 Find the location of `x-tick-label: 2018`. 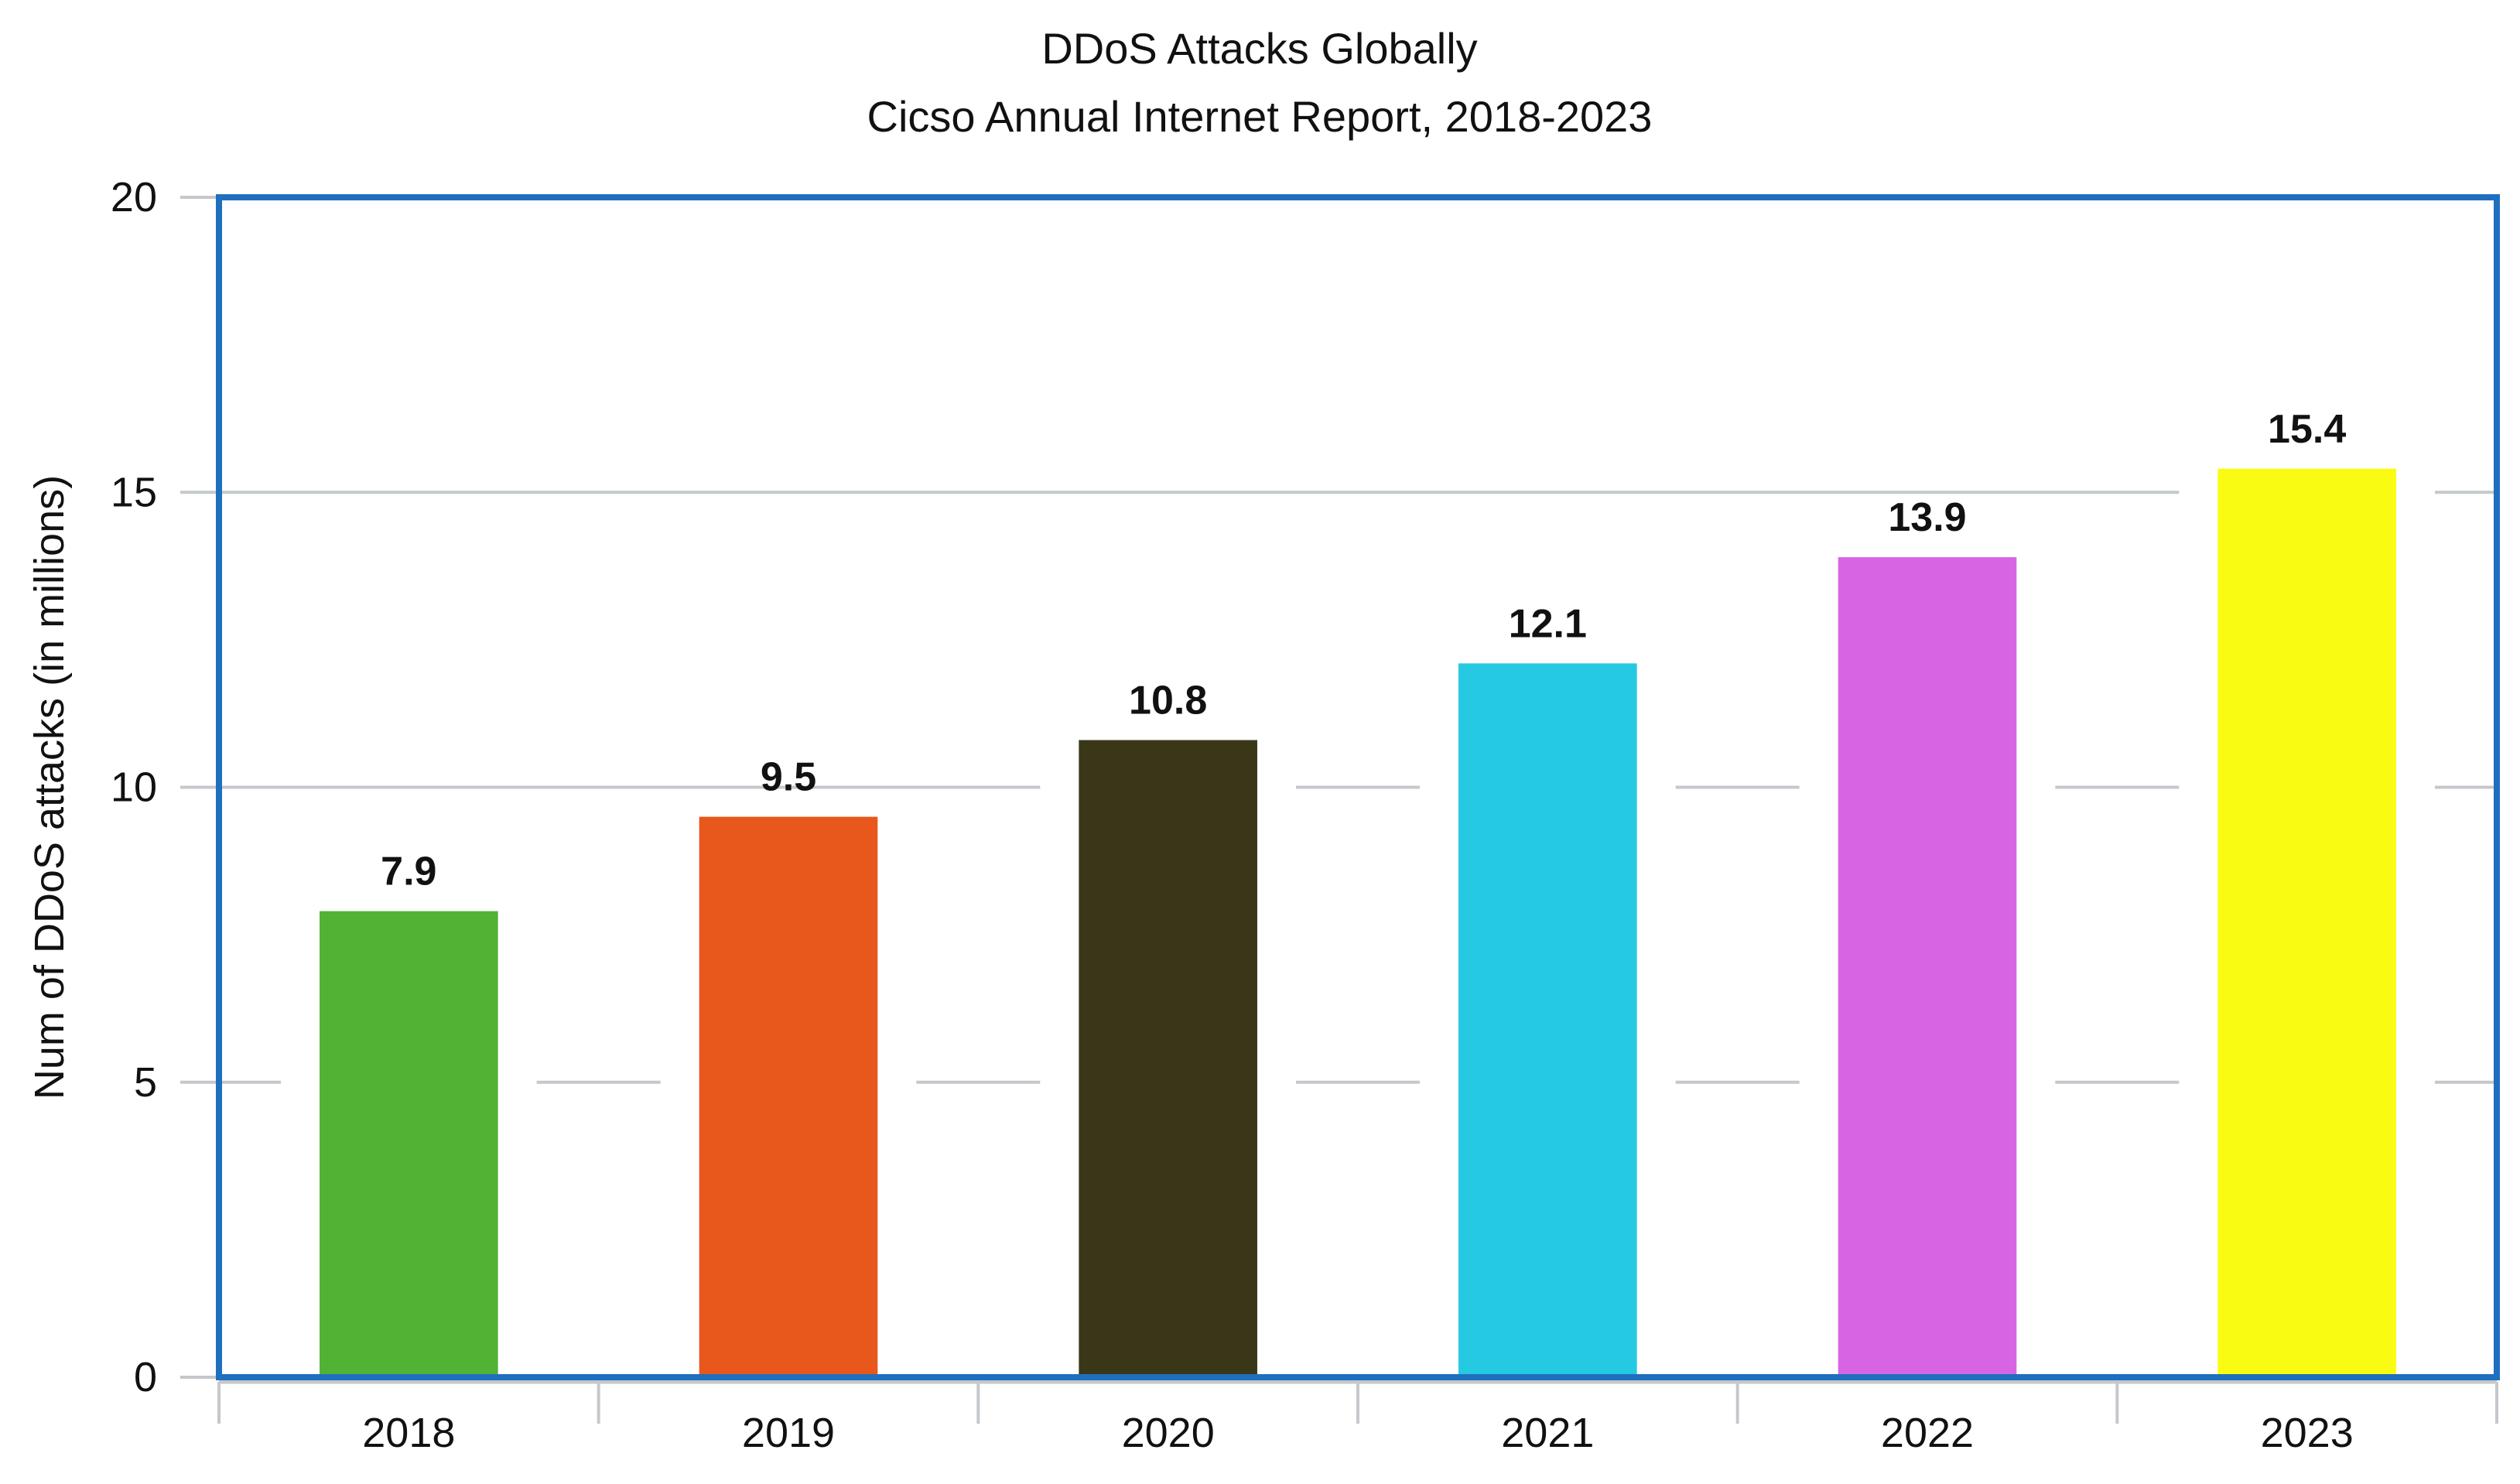

x-tick-label: 2018 is located at coordinates (408, 1433).